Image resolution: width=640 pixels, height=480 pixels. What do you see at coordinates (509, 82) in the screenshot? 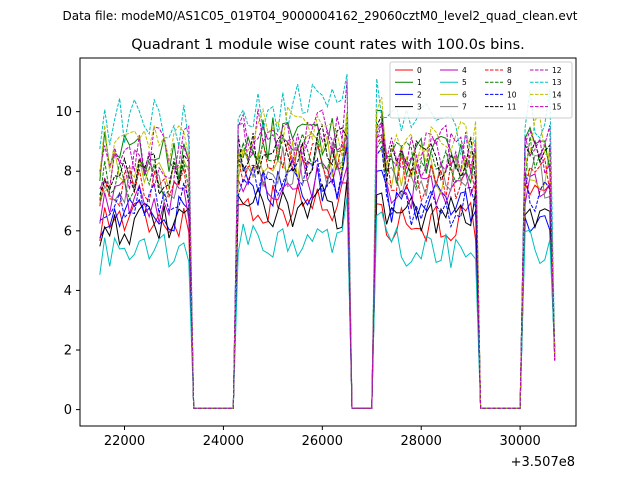
I see `legend-label: 9` at bounding box center [509, 82].